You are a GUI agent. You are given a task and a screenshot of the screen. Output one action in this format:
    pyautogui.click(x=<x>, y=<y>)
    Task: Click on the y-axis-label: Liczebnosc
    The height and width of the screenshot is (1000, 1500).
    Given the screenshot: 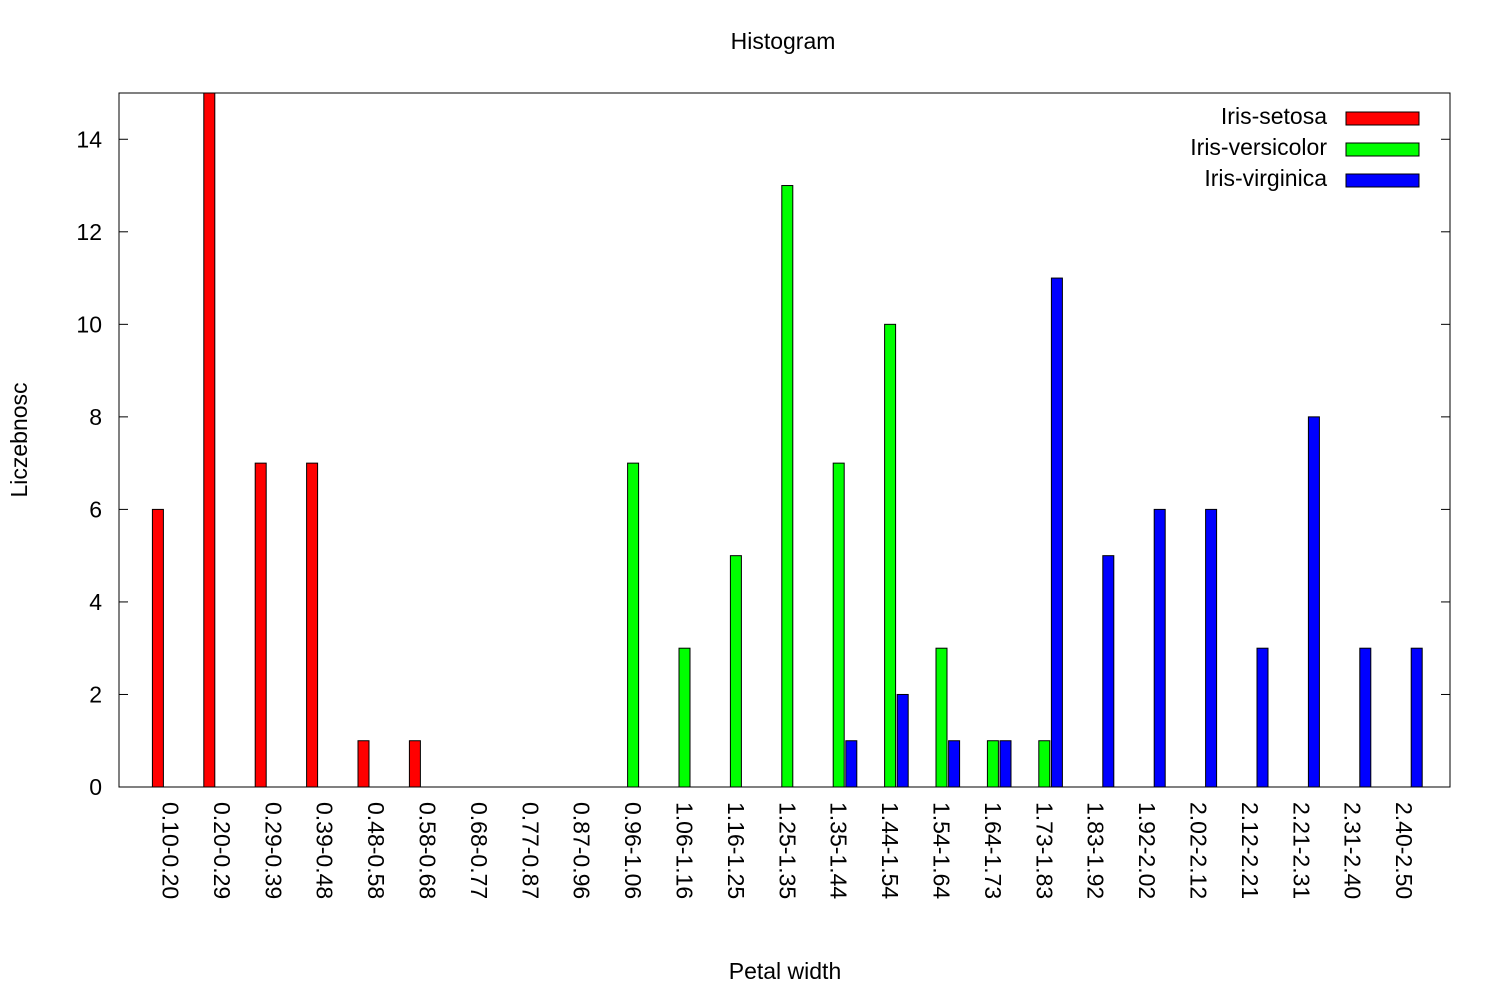 What is the action you would take?
    pyautogui.click(x=19, y=439)
    